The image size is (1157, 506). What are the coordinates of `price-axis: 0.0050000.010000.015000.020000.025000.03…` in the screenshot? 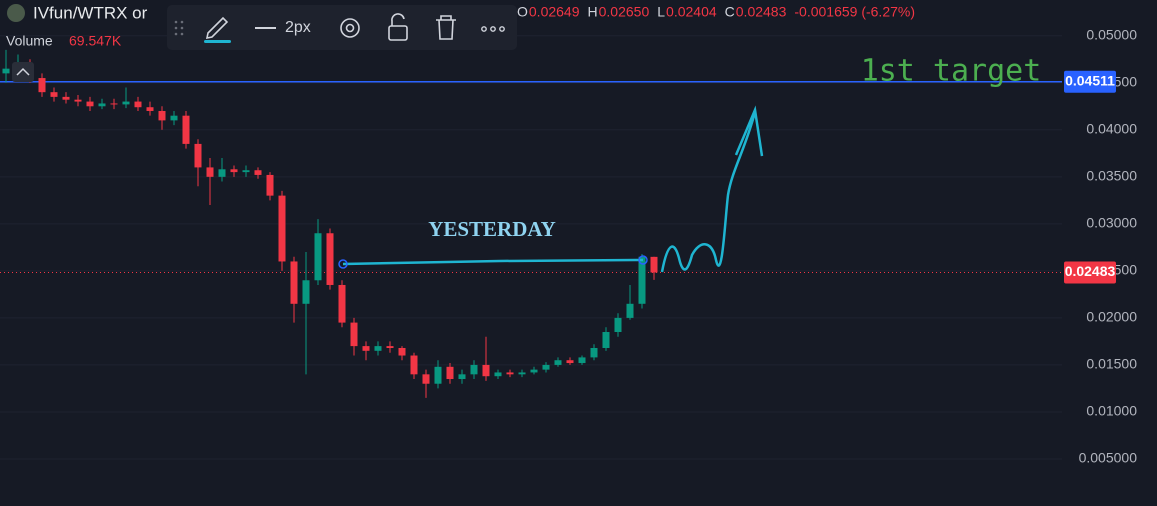 It's located at (1109, 253).